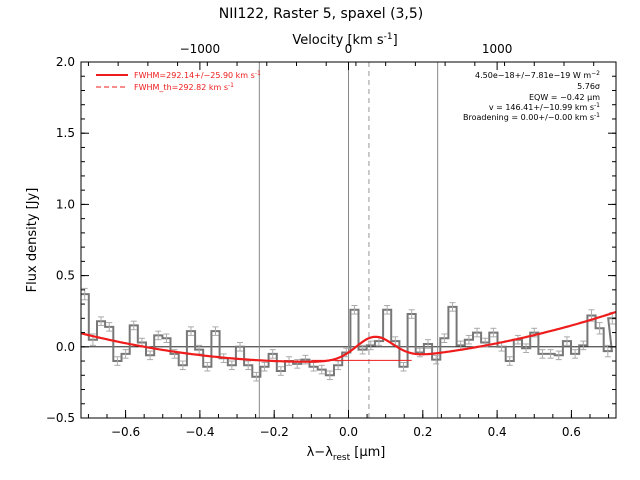 The height and width of the screenshot is (480, 640). Describe the element at coordinates (65, 133) in the screenshot. I see `y-tick-label: 1.5` at that location.